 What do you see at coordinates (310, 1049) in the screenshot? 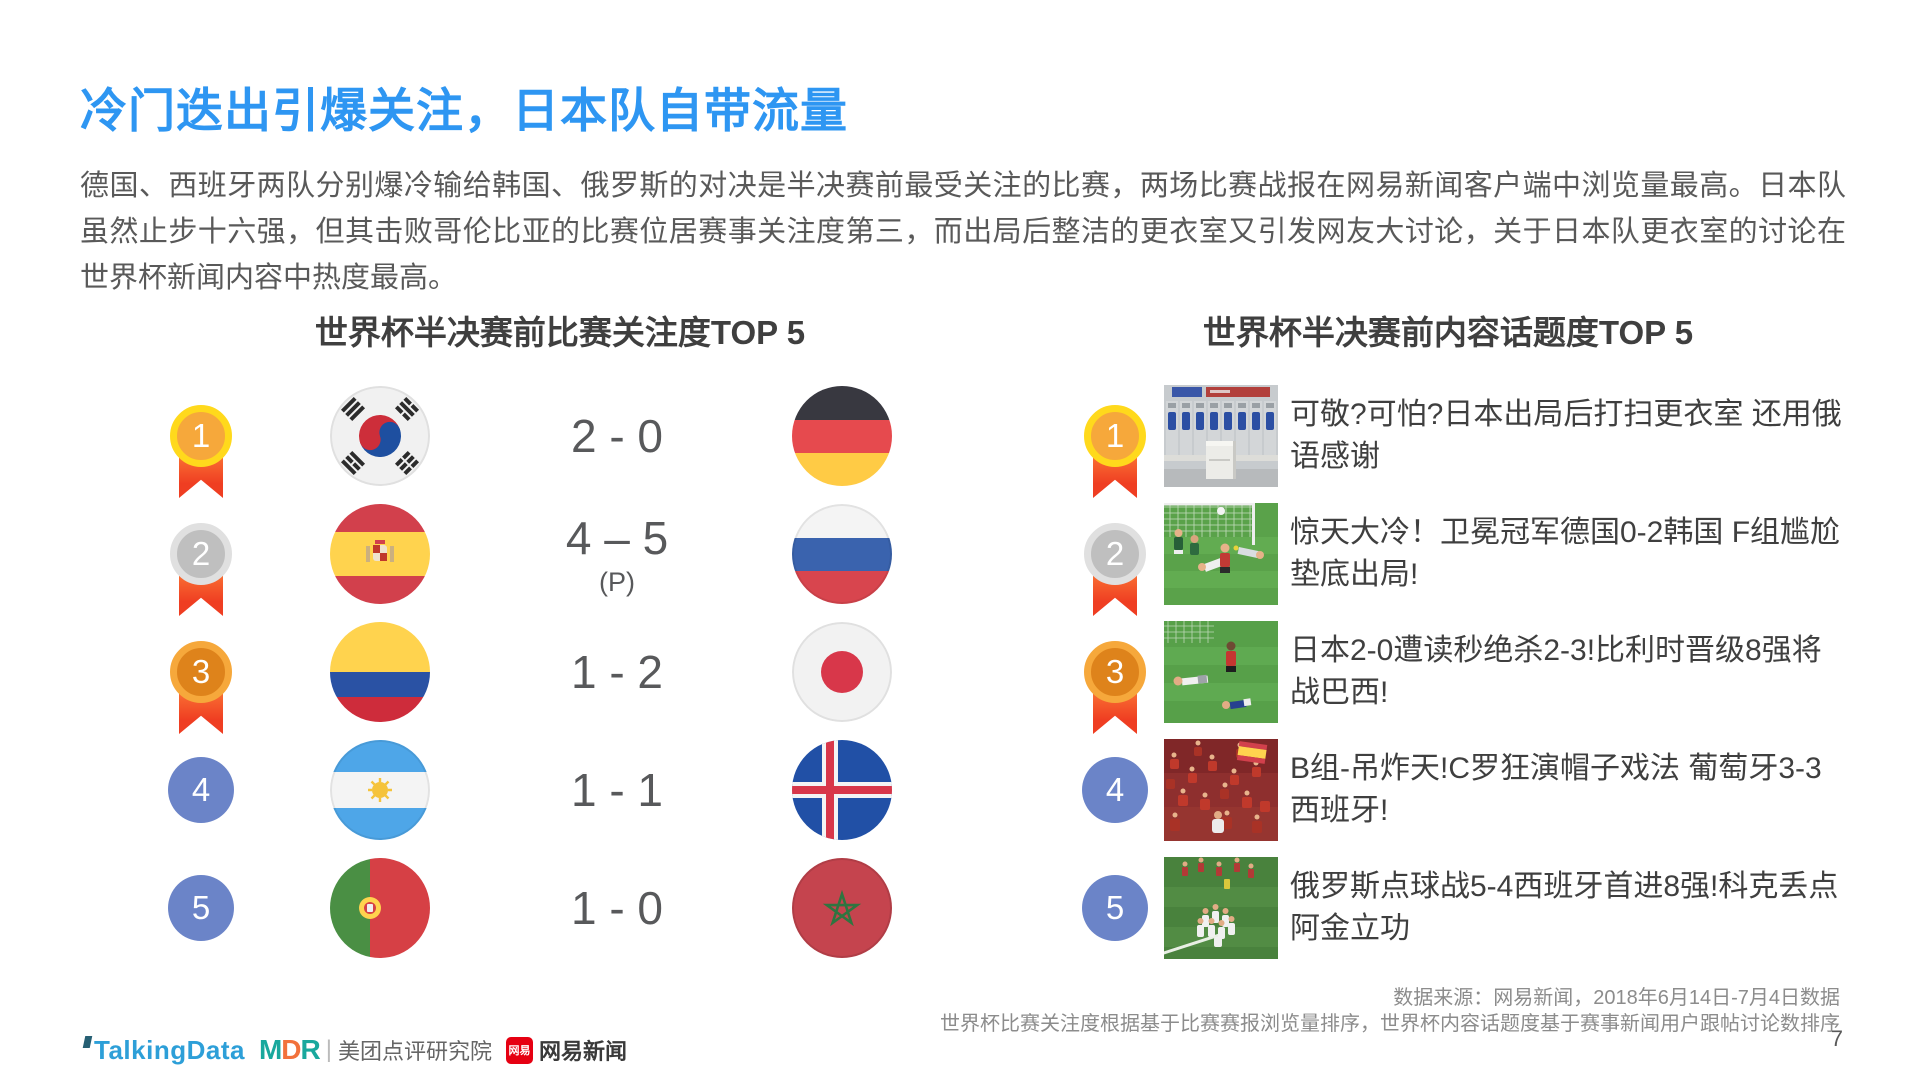
I see `mdr-letter-r: R` at bounding box center [310, 1049].